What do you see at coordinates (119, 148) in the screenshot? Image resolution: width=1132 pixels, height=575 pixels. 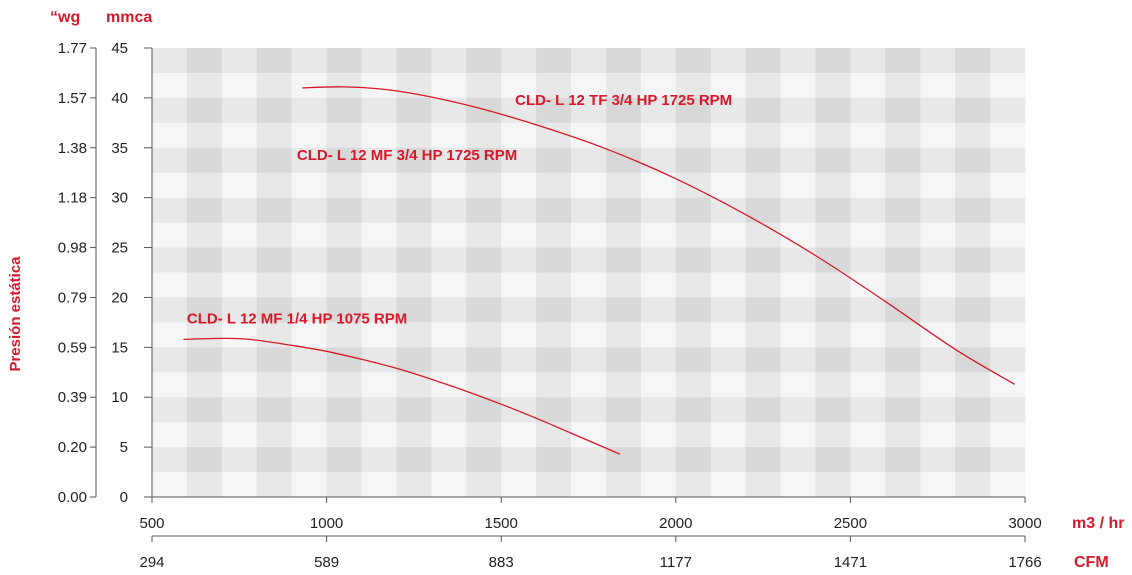 I see `y-tick-label-mmca: 35` at bounding box center [119, 148].